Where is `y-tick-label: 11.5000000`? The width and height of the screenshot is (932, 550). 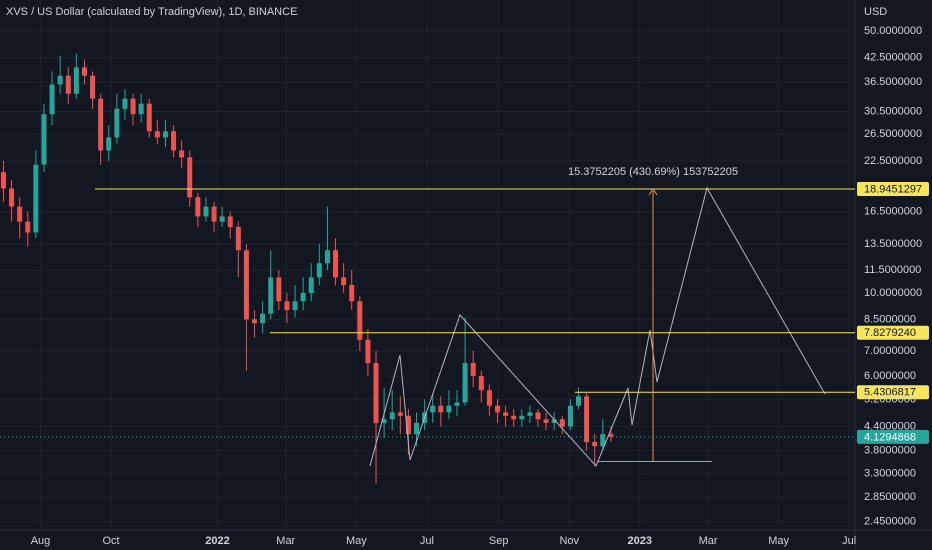 y-tick-label: 11.5000000 is located at coordinates (892, 270).